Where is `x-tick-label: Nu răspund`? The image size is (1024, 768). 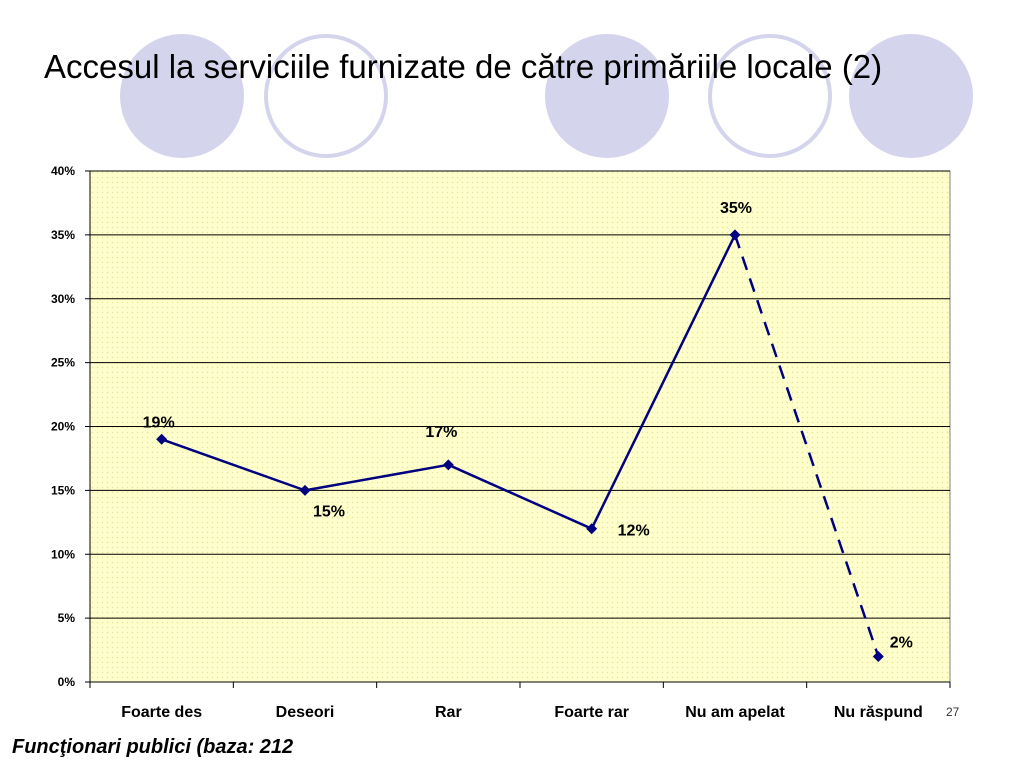 x-tick-label: Nu răspund is located at coordinates (878, 712).